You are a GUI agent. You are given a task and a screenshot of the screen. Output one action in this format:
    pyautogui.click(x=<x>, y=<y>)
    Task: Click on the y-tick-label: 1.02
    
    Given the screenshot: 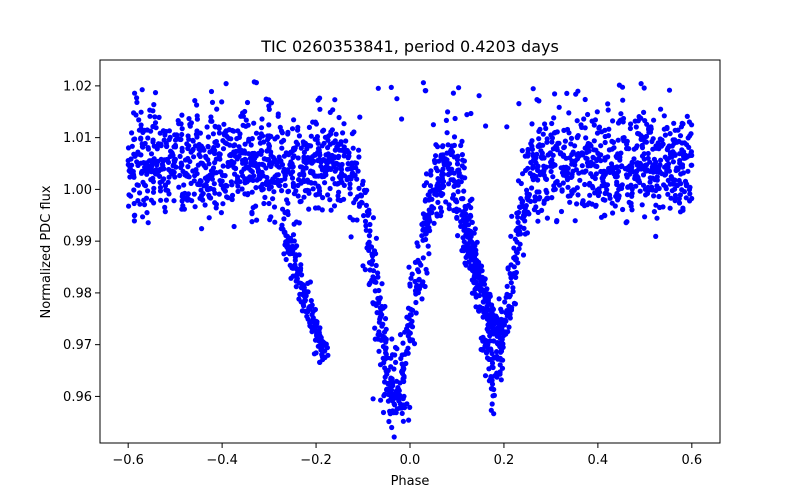 What is the action you would take?
    pyautogui.click(x=77, y=86)
    